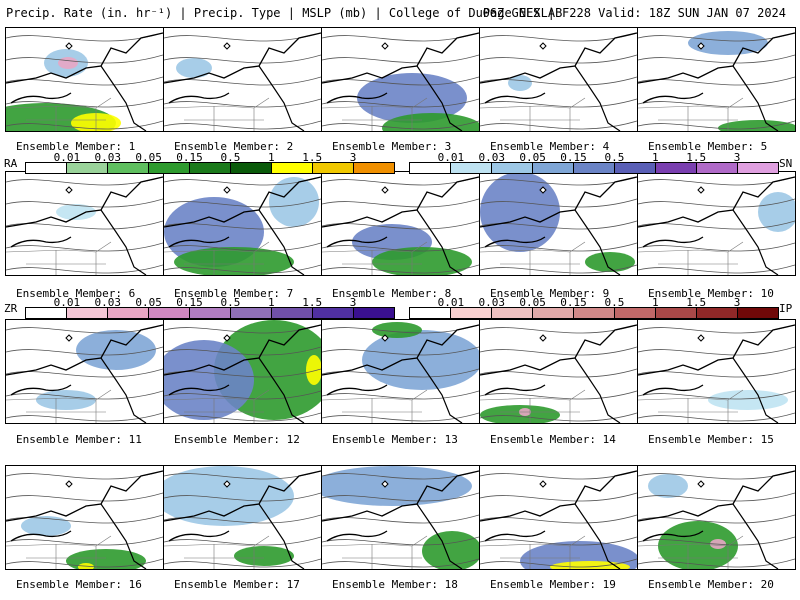 The height and width of the screenshot is (600, 800). I want to click on snow-scale-label: 0.15, so click(573, 157).